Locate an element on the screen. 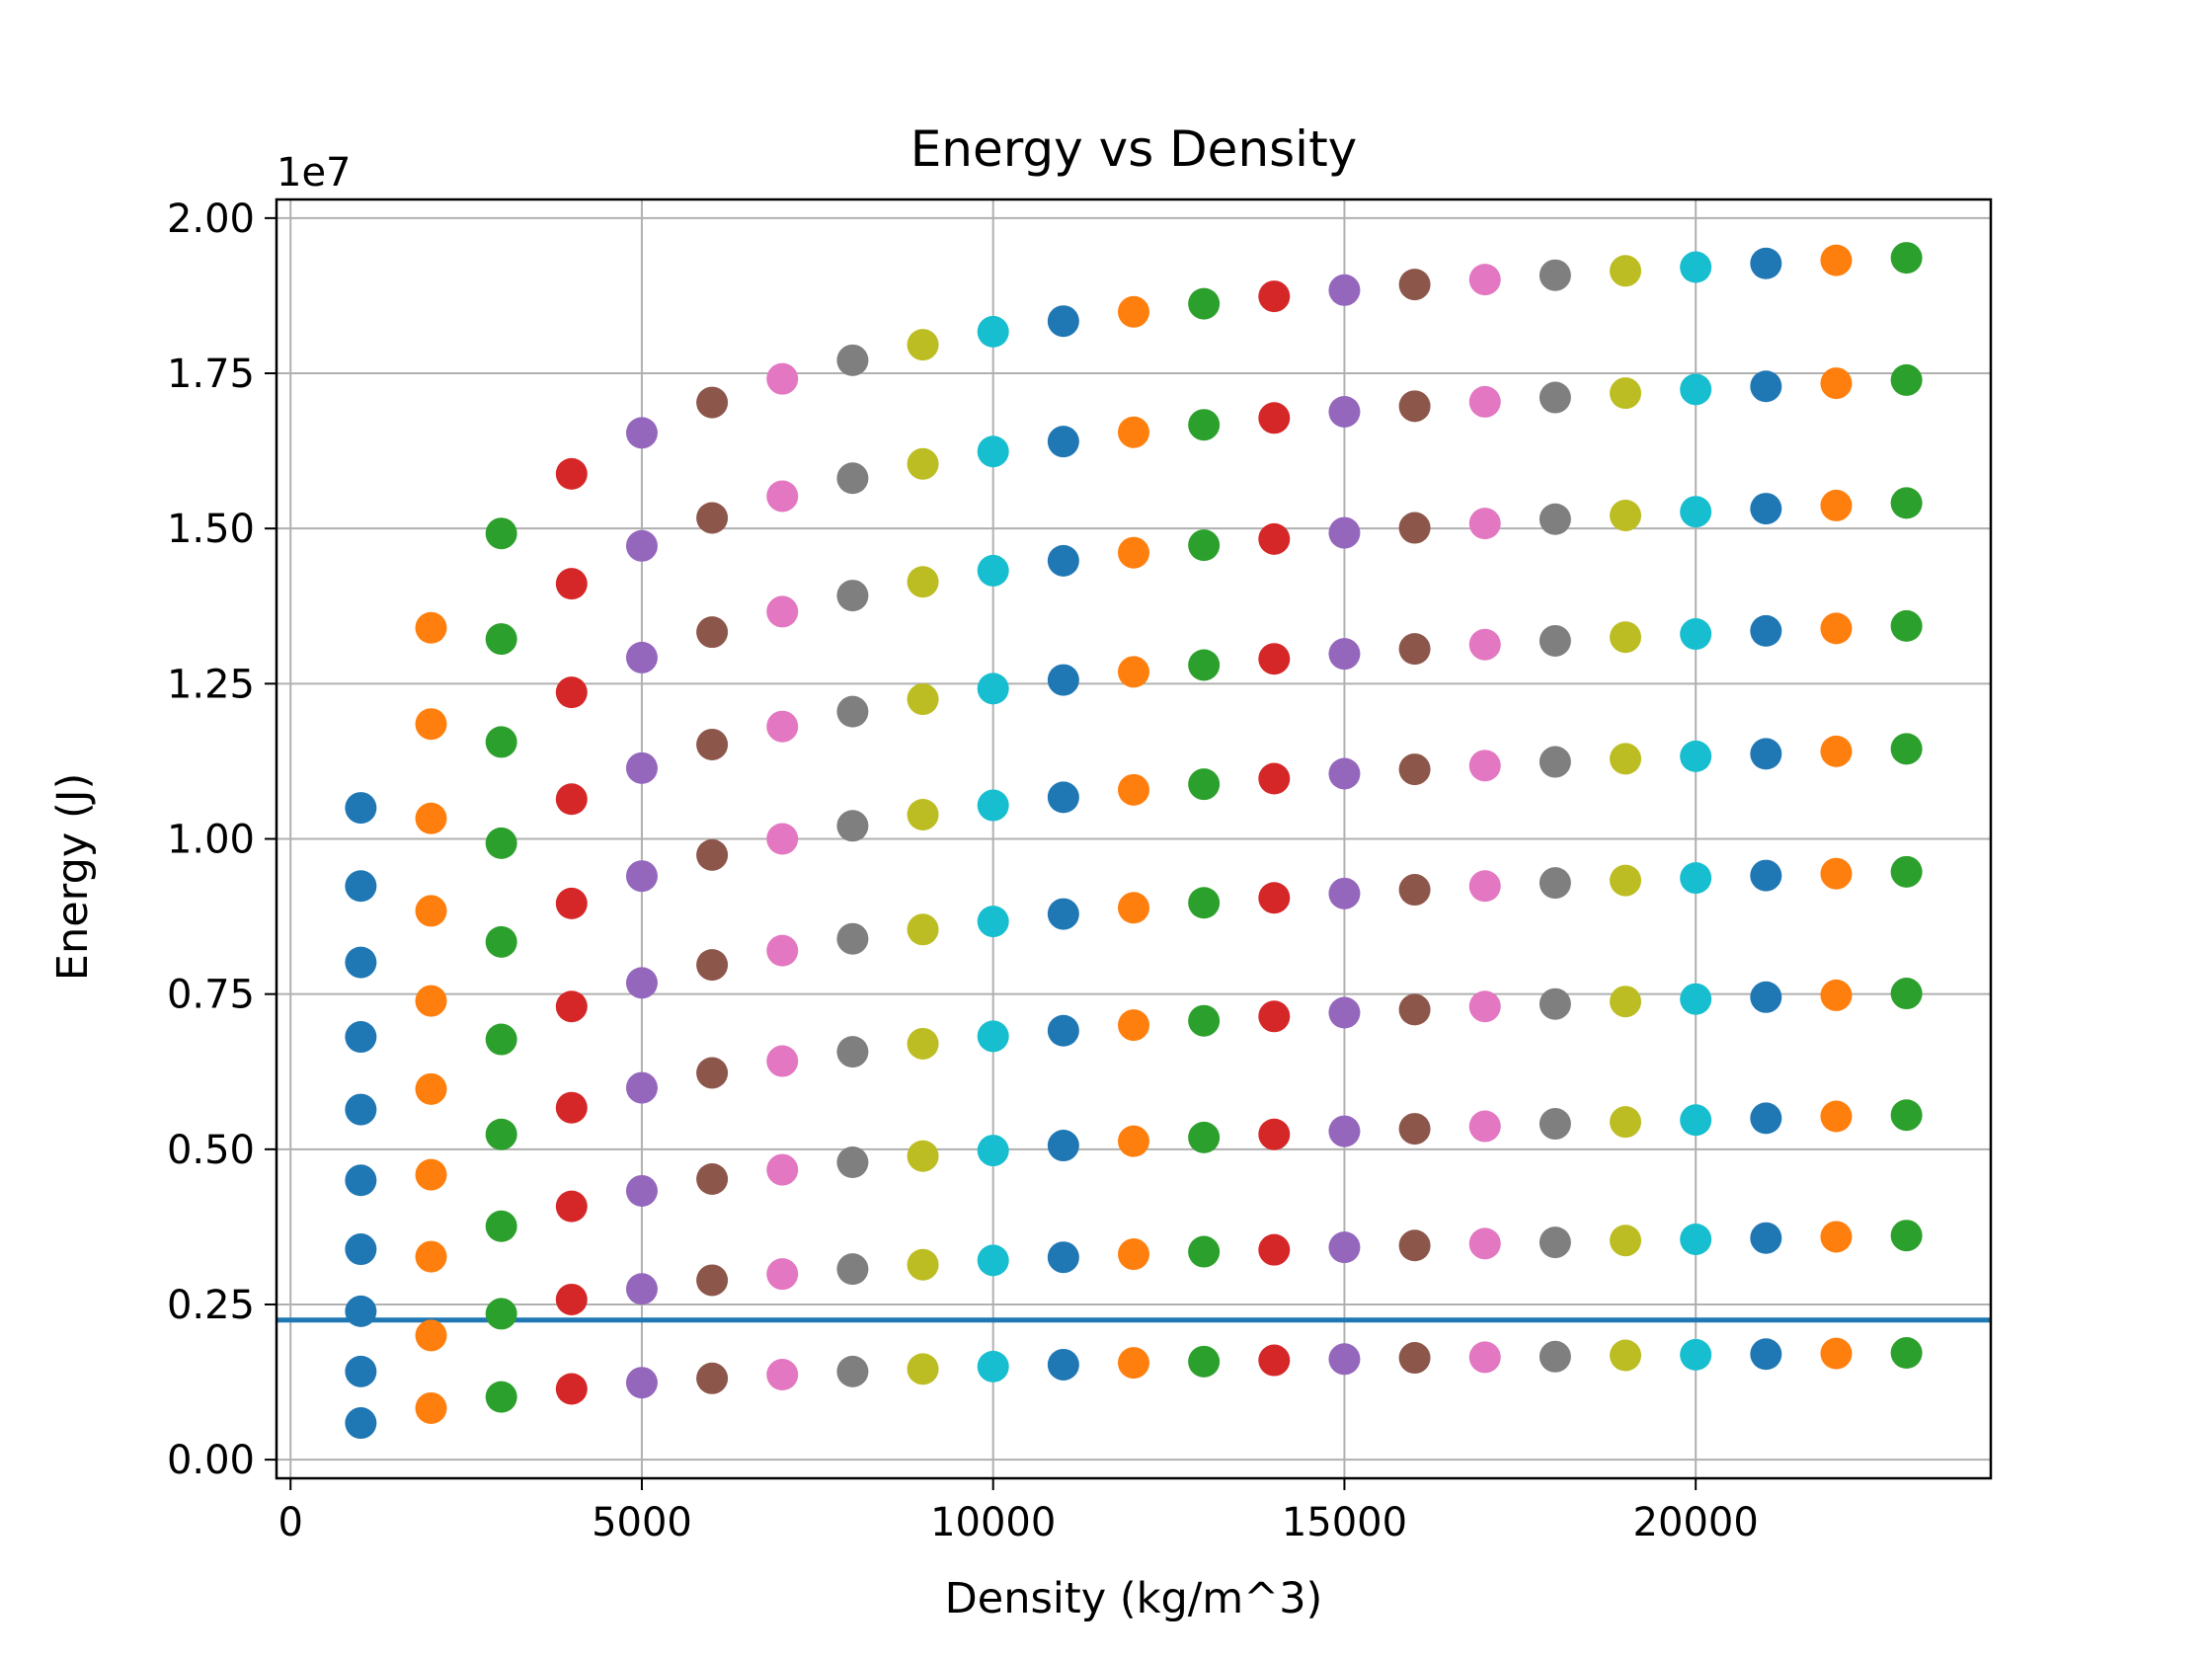 The height and width of the screenshot is (1659, 2212). y-axis-label: Energy (J) is located at coordinates (73, 877).